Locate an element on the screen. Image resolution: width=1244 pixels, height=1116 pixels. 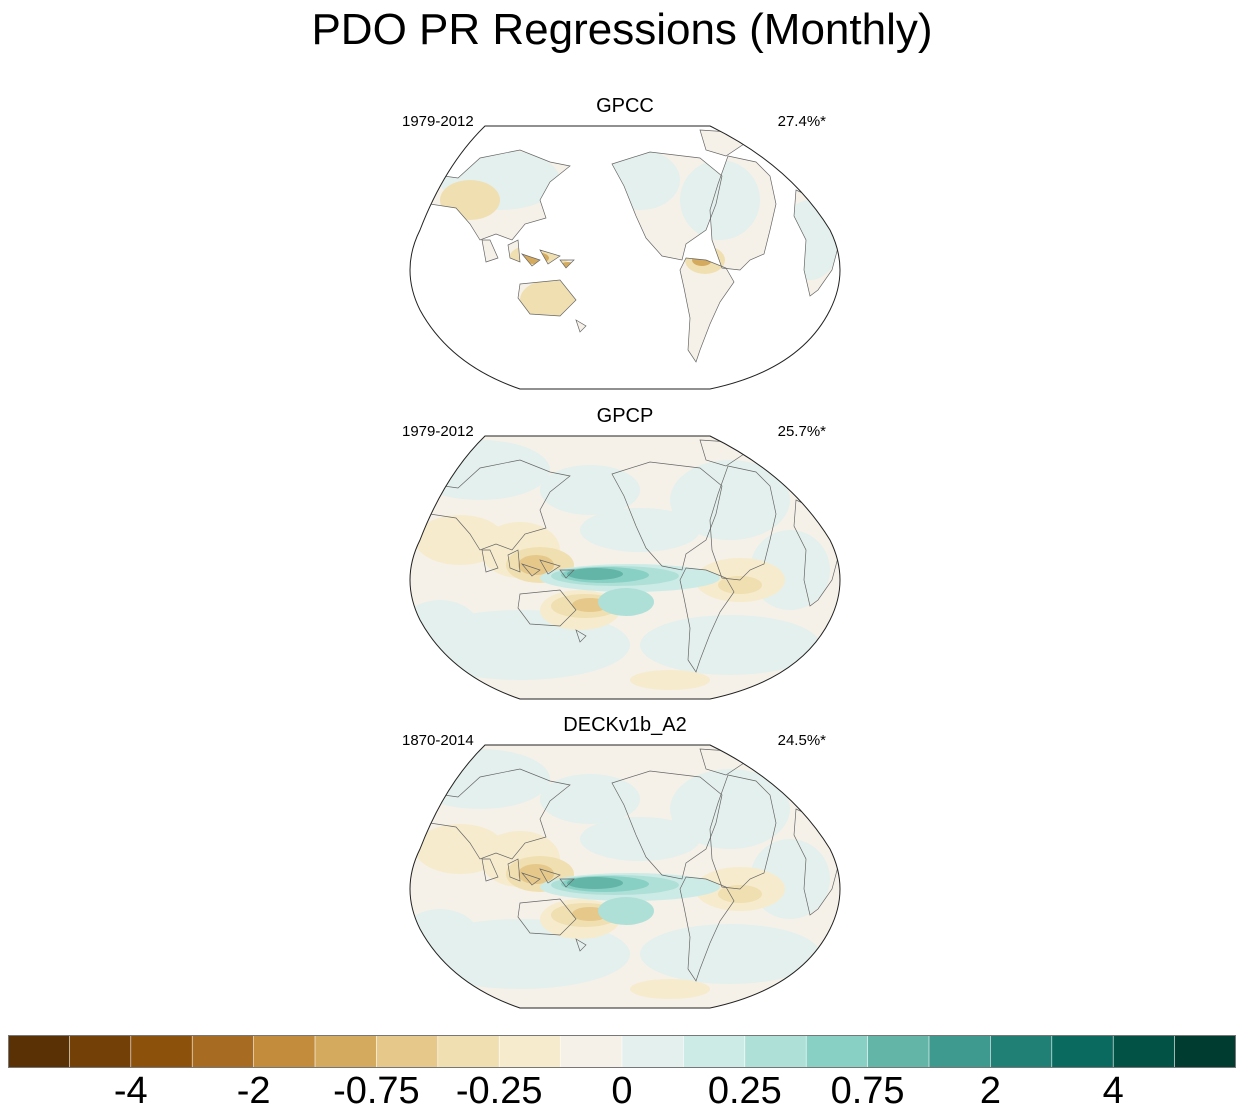
colorbar-tick-label: 4 is located at coordinates (1113, 1091).